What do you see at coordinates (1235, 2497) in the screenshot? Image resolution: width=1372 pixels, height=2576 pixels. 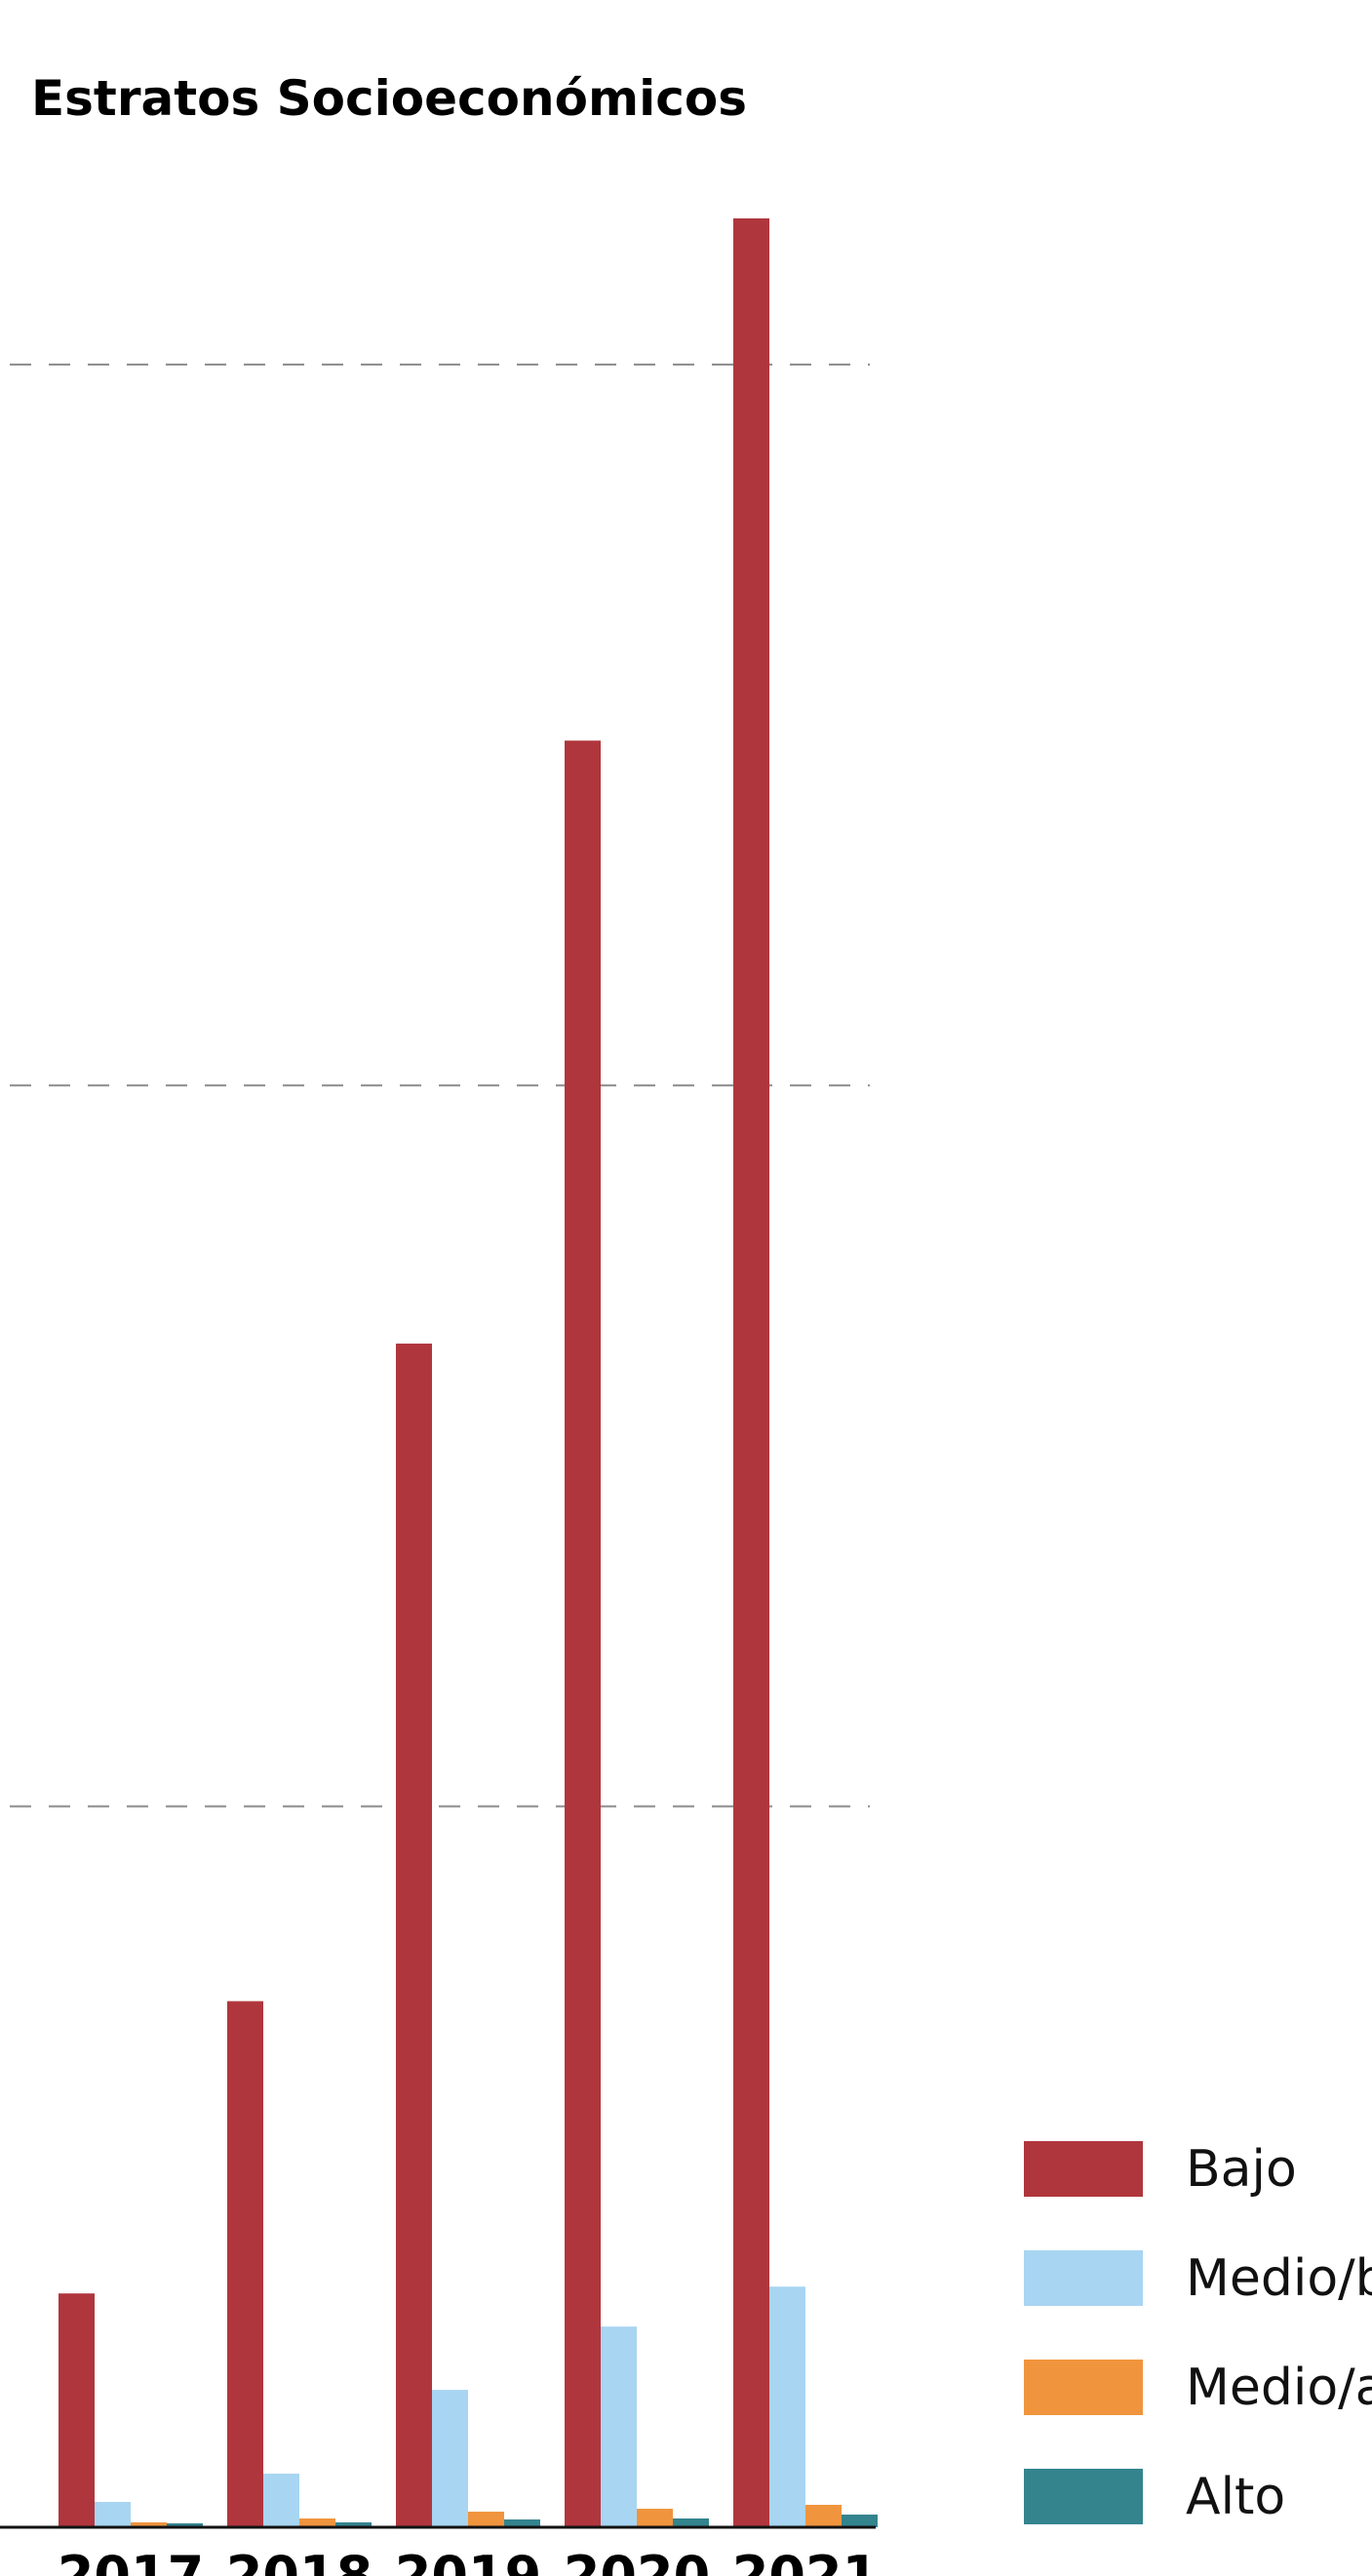 I see `legend-label-alto: Alto` at bounding box center [1235, 2497].